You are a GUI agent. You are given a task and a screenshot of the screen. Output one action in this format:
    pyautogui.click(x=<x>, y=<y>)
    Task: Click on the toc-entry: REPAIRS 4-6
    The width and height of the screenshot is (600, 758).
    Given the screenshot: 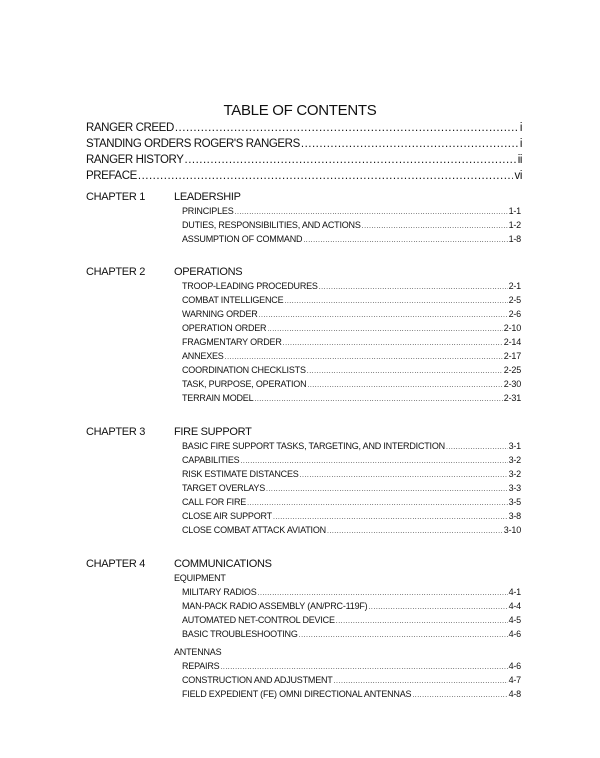 What is the action you would take?
    pyautogui.click(x=351, y=666)
    